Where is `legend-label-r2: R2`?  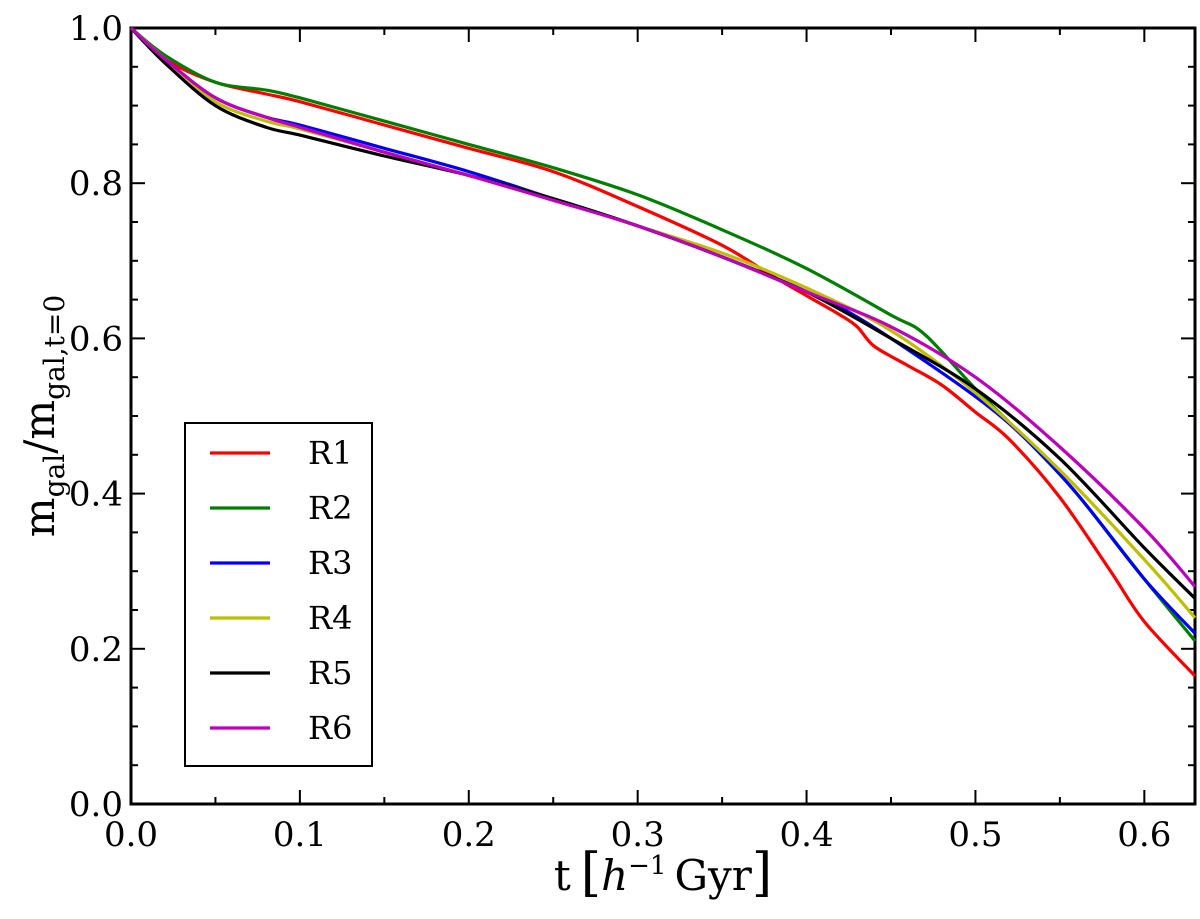 legend-label-r2: R2 is located at coordinates (330, 508).